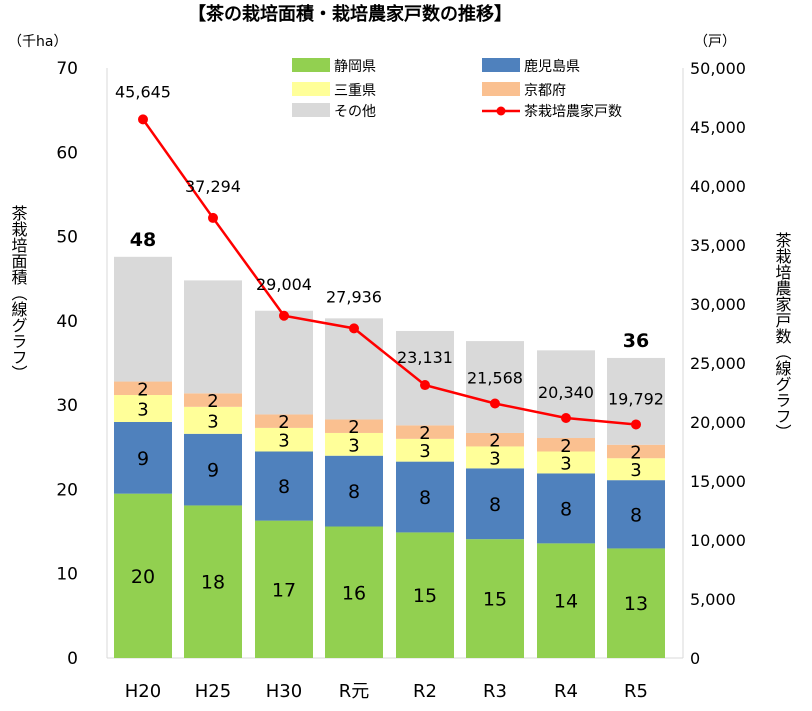  What do you see at coordinates (495, 377) in the screenshot?
I see `households-label: 21,568` at bounding box center [495, 377].